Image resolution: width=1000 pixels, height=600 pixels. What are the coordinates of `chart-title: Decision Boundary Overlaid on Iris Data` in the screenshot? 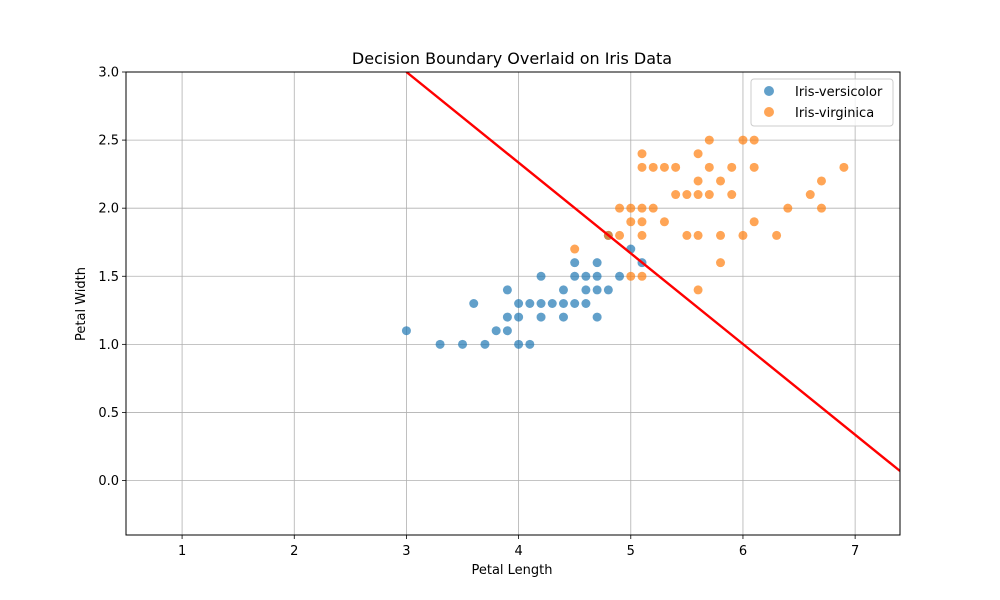 It's located at (512, 58).